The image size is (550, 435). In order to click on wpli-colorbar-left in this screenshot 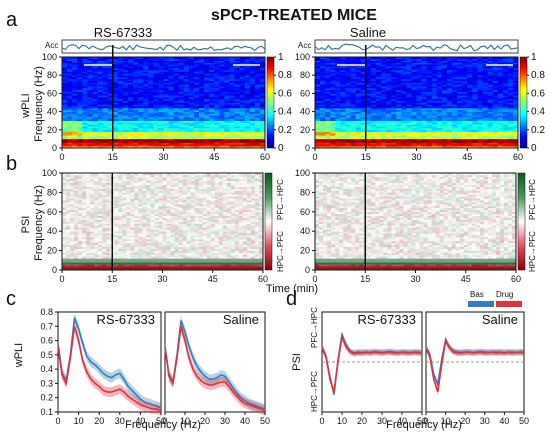, I will do `click(270, 102)`.